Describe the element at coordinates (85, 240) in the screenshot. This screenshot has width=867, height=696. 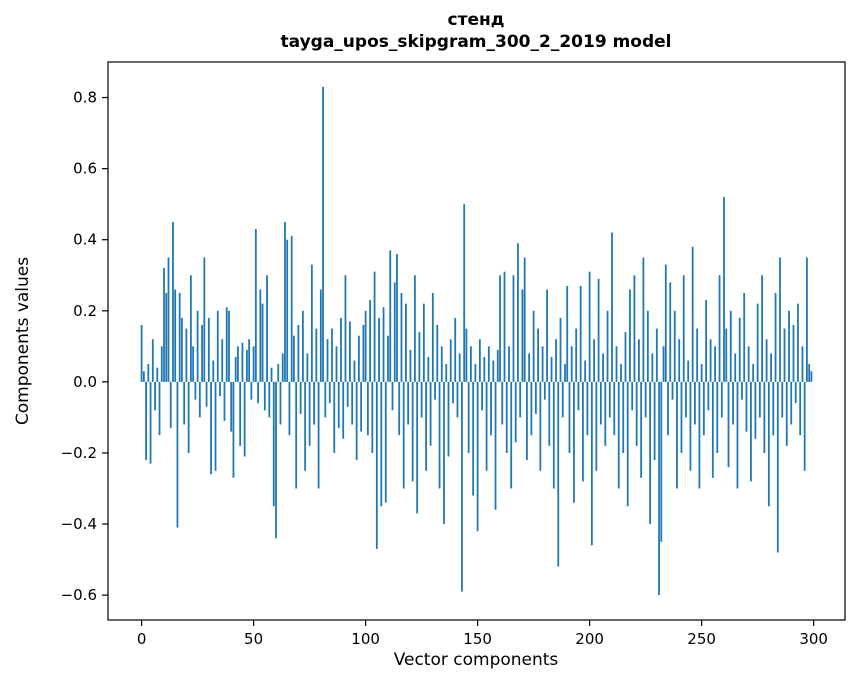
I see `y-tick-label: 0.4` at that location.